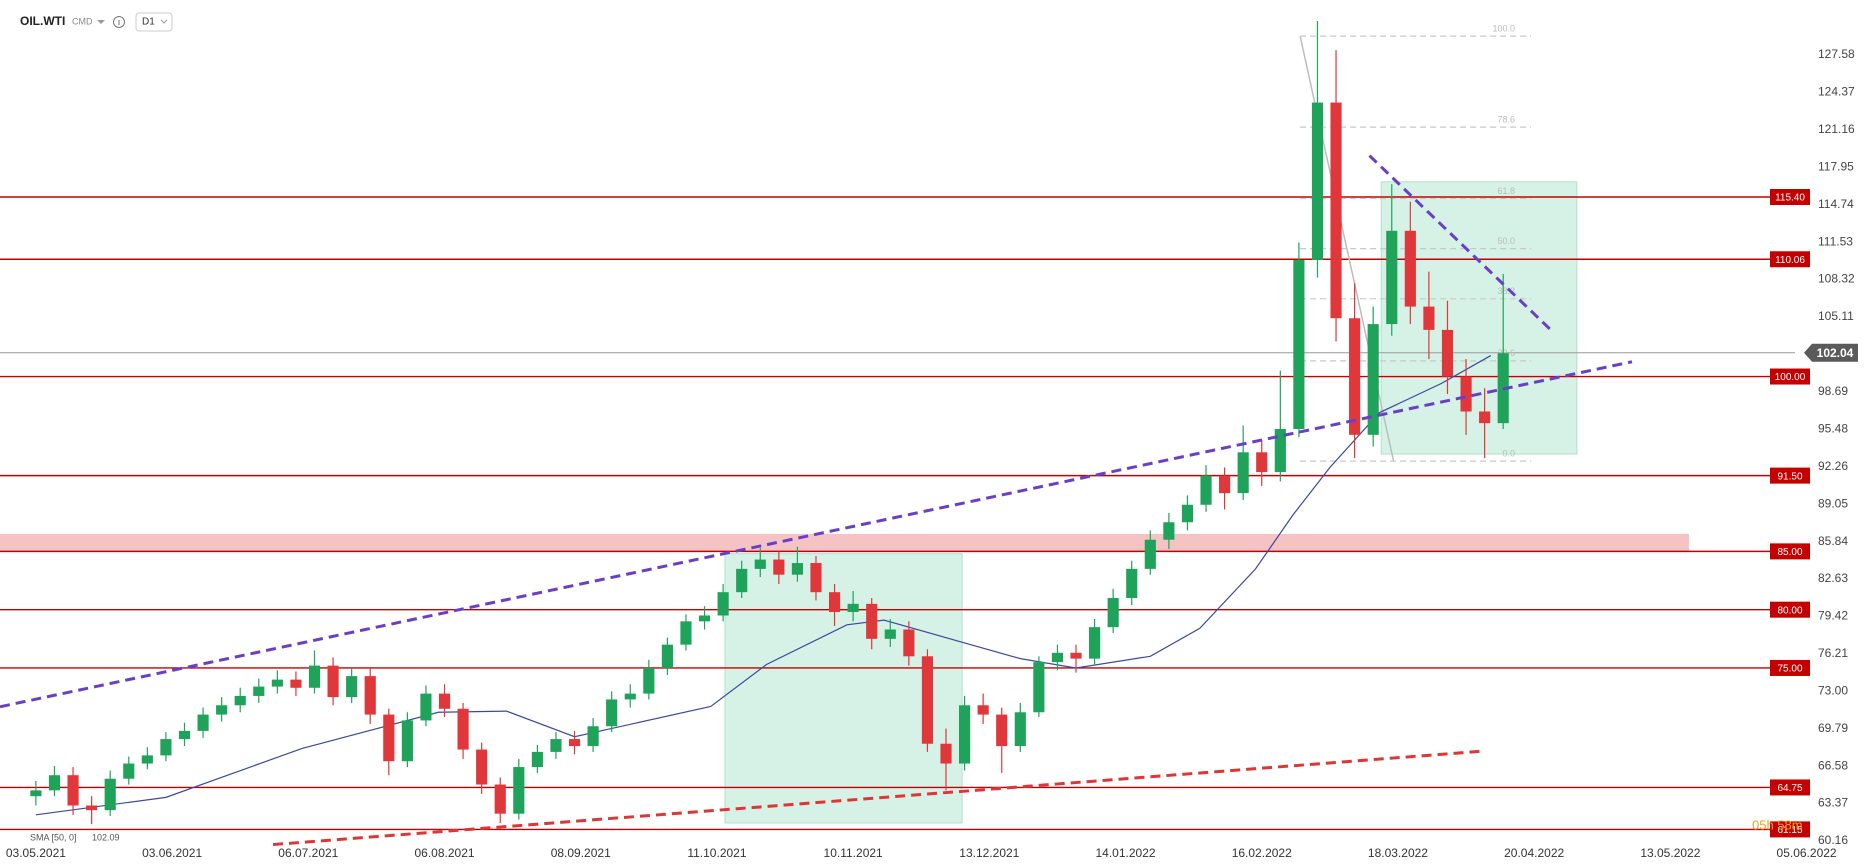 This screenshot has width=1866, height=865. What do you see at coordinates (1534, 853) in the screenshot?
I see `x-tick-label: 20.04.2022` at bounding box center [1534, 853].